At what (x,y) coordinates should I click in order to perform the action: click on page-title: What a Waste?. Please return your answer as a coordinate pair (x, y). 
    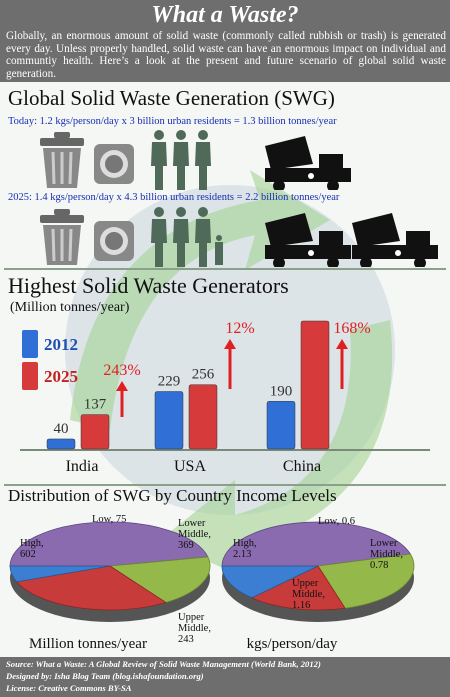
    Looking at the image, I should click on (225, 15).